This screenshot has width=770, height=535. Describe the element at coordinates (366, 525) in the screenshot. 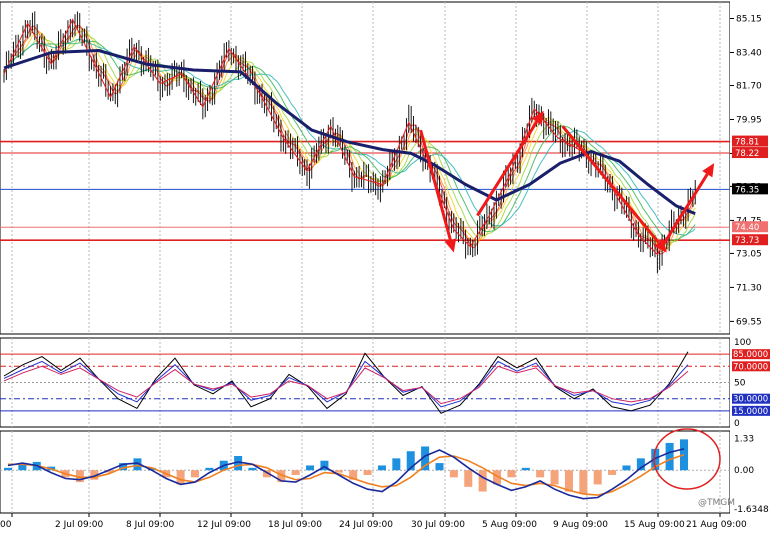

I see `x-tick-label: 24 Jul 09:00` at that location.